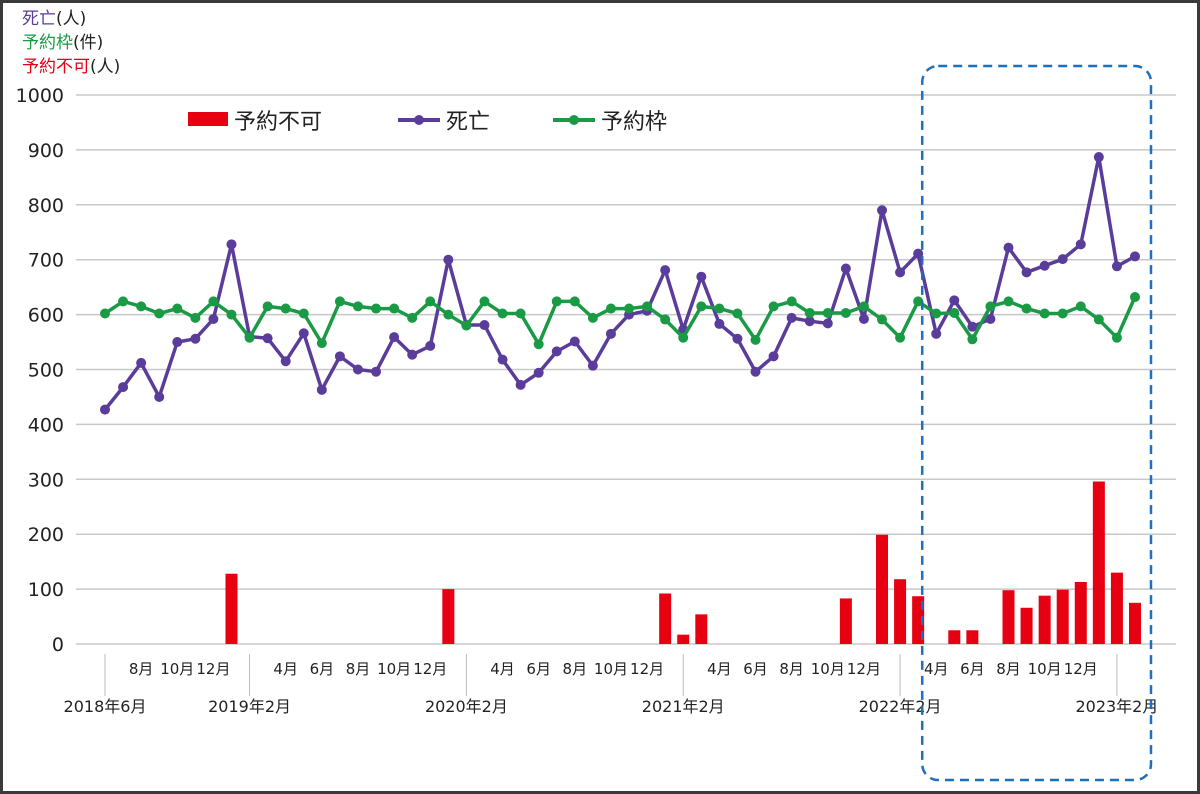 Image resolution: width=1200 pixels, height=794 pixels. I want to click on x-tick-label: 6月, so click(322, 669).